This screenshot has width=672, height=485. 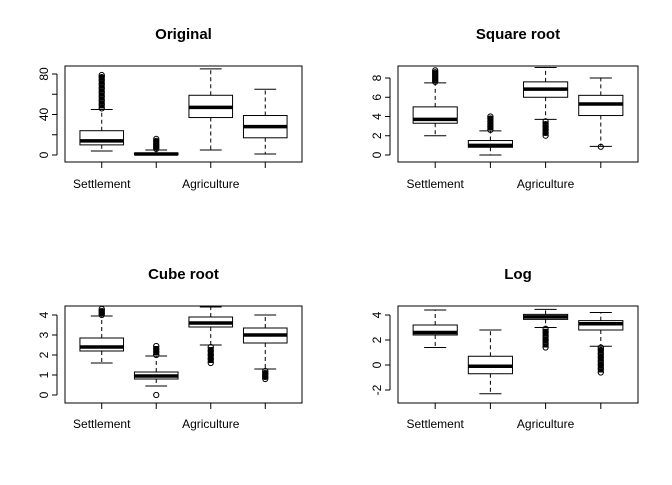 What do you see at coordinates (183, 274) in the screenshot?
I see `chart-title: Cube root` at bounding box center [183, 274].